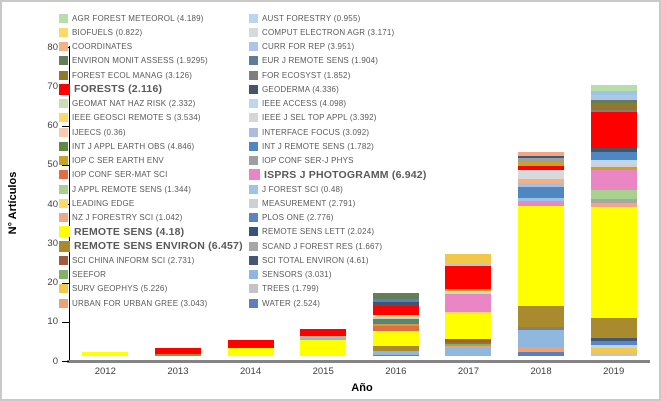 The height and width of the screenshot is (401, 661). What do you see at coordinates (541, 371) in the screenshot?
I see `x-tick-label: 2018` at bounding box center [541, 371].